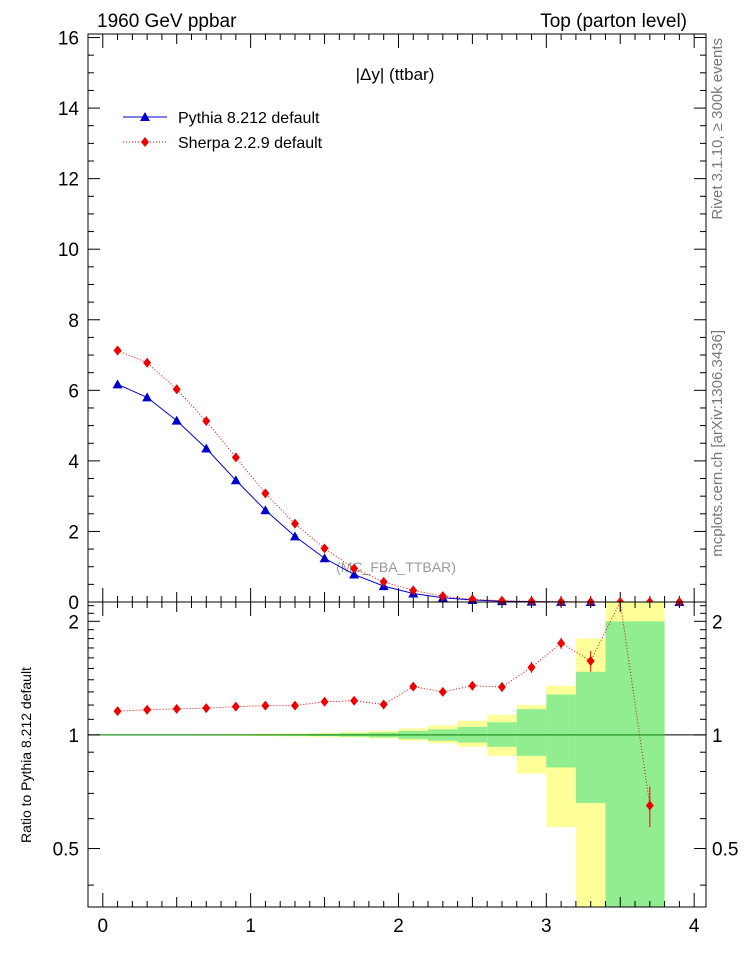 This screenshot has height=972, width=746. I want to click on ratio-y-tick-label: 1, so click(73, 736).